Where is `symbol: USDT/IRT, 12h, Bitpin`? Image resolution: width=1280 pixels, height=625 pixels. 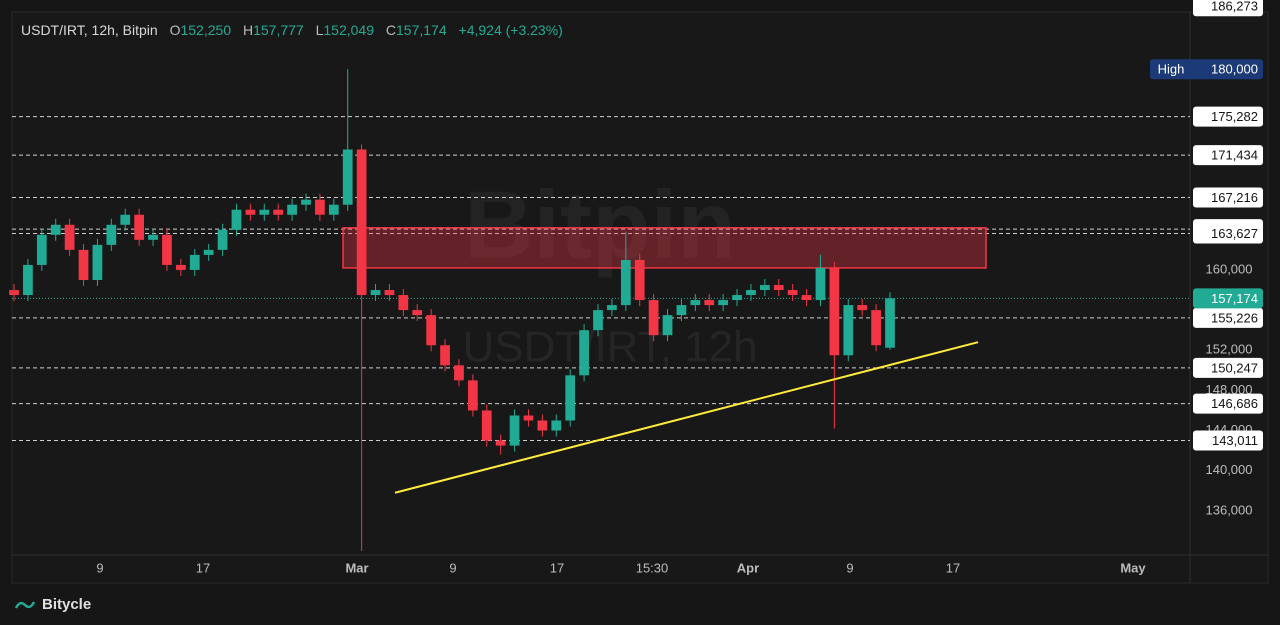 symbol: USDT/IRT, 12h, Bitpin is located at coordinates (89, 30).